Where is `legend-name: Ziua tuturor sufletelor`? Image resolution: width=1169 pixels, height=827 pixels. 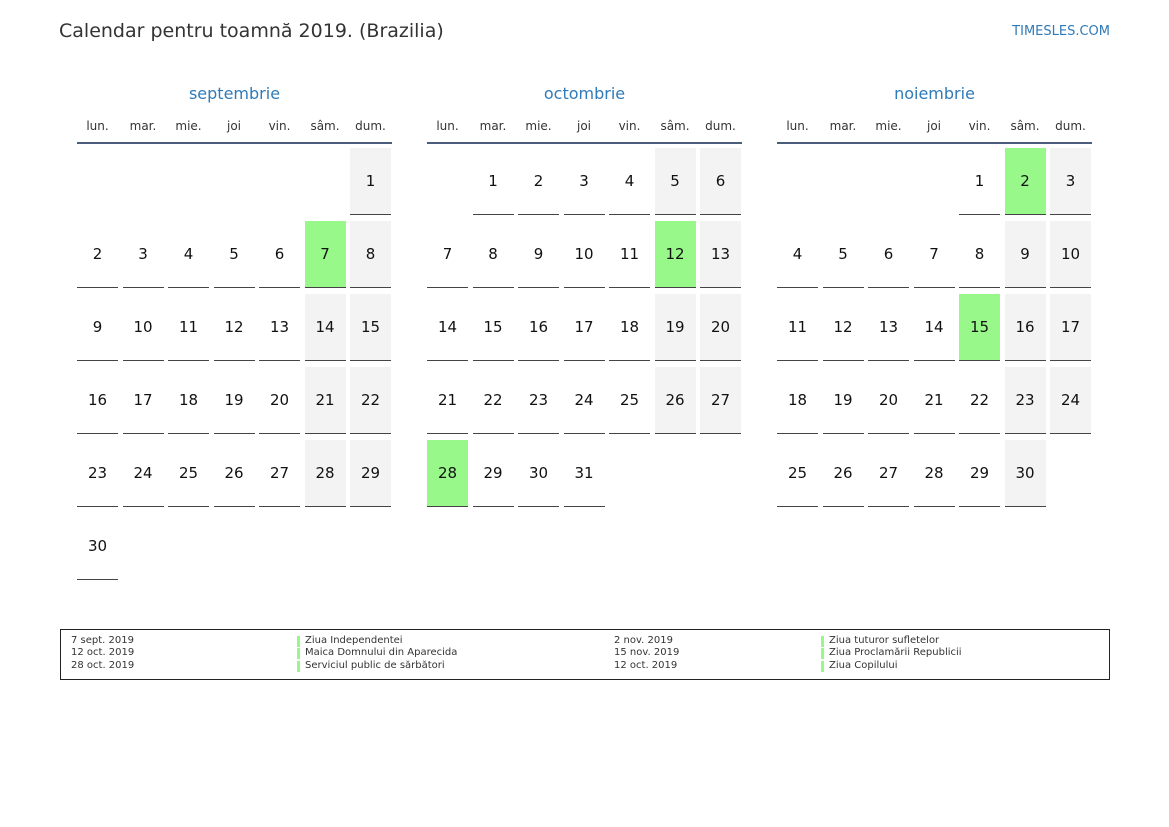
legend-name: Ziua tuturor sufletelor is located at coordinates (884, 640).